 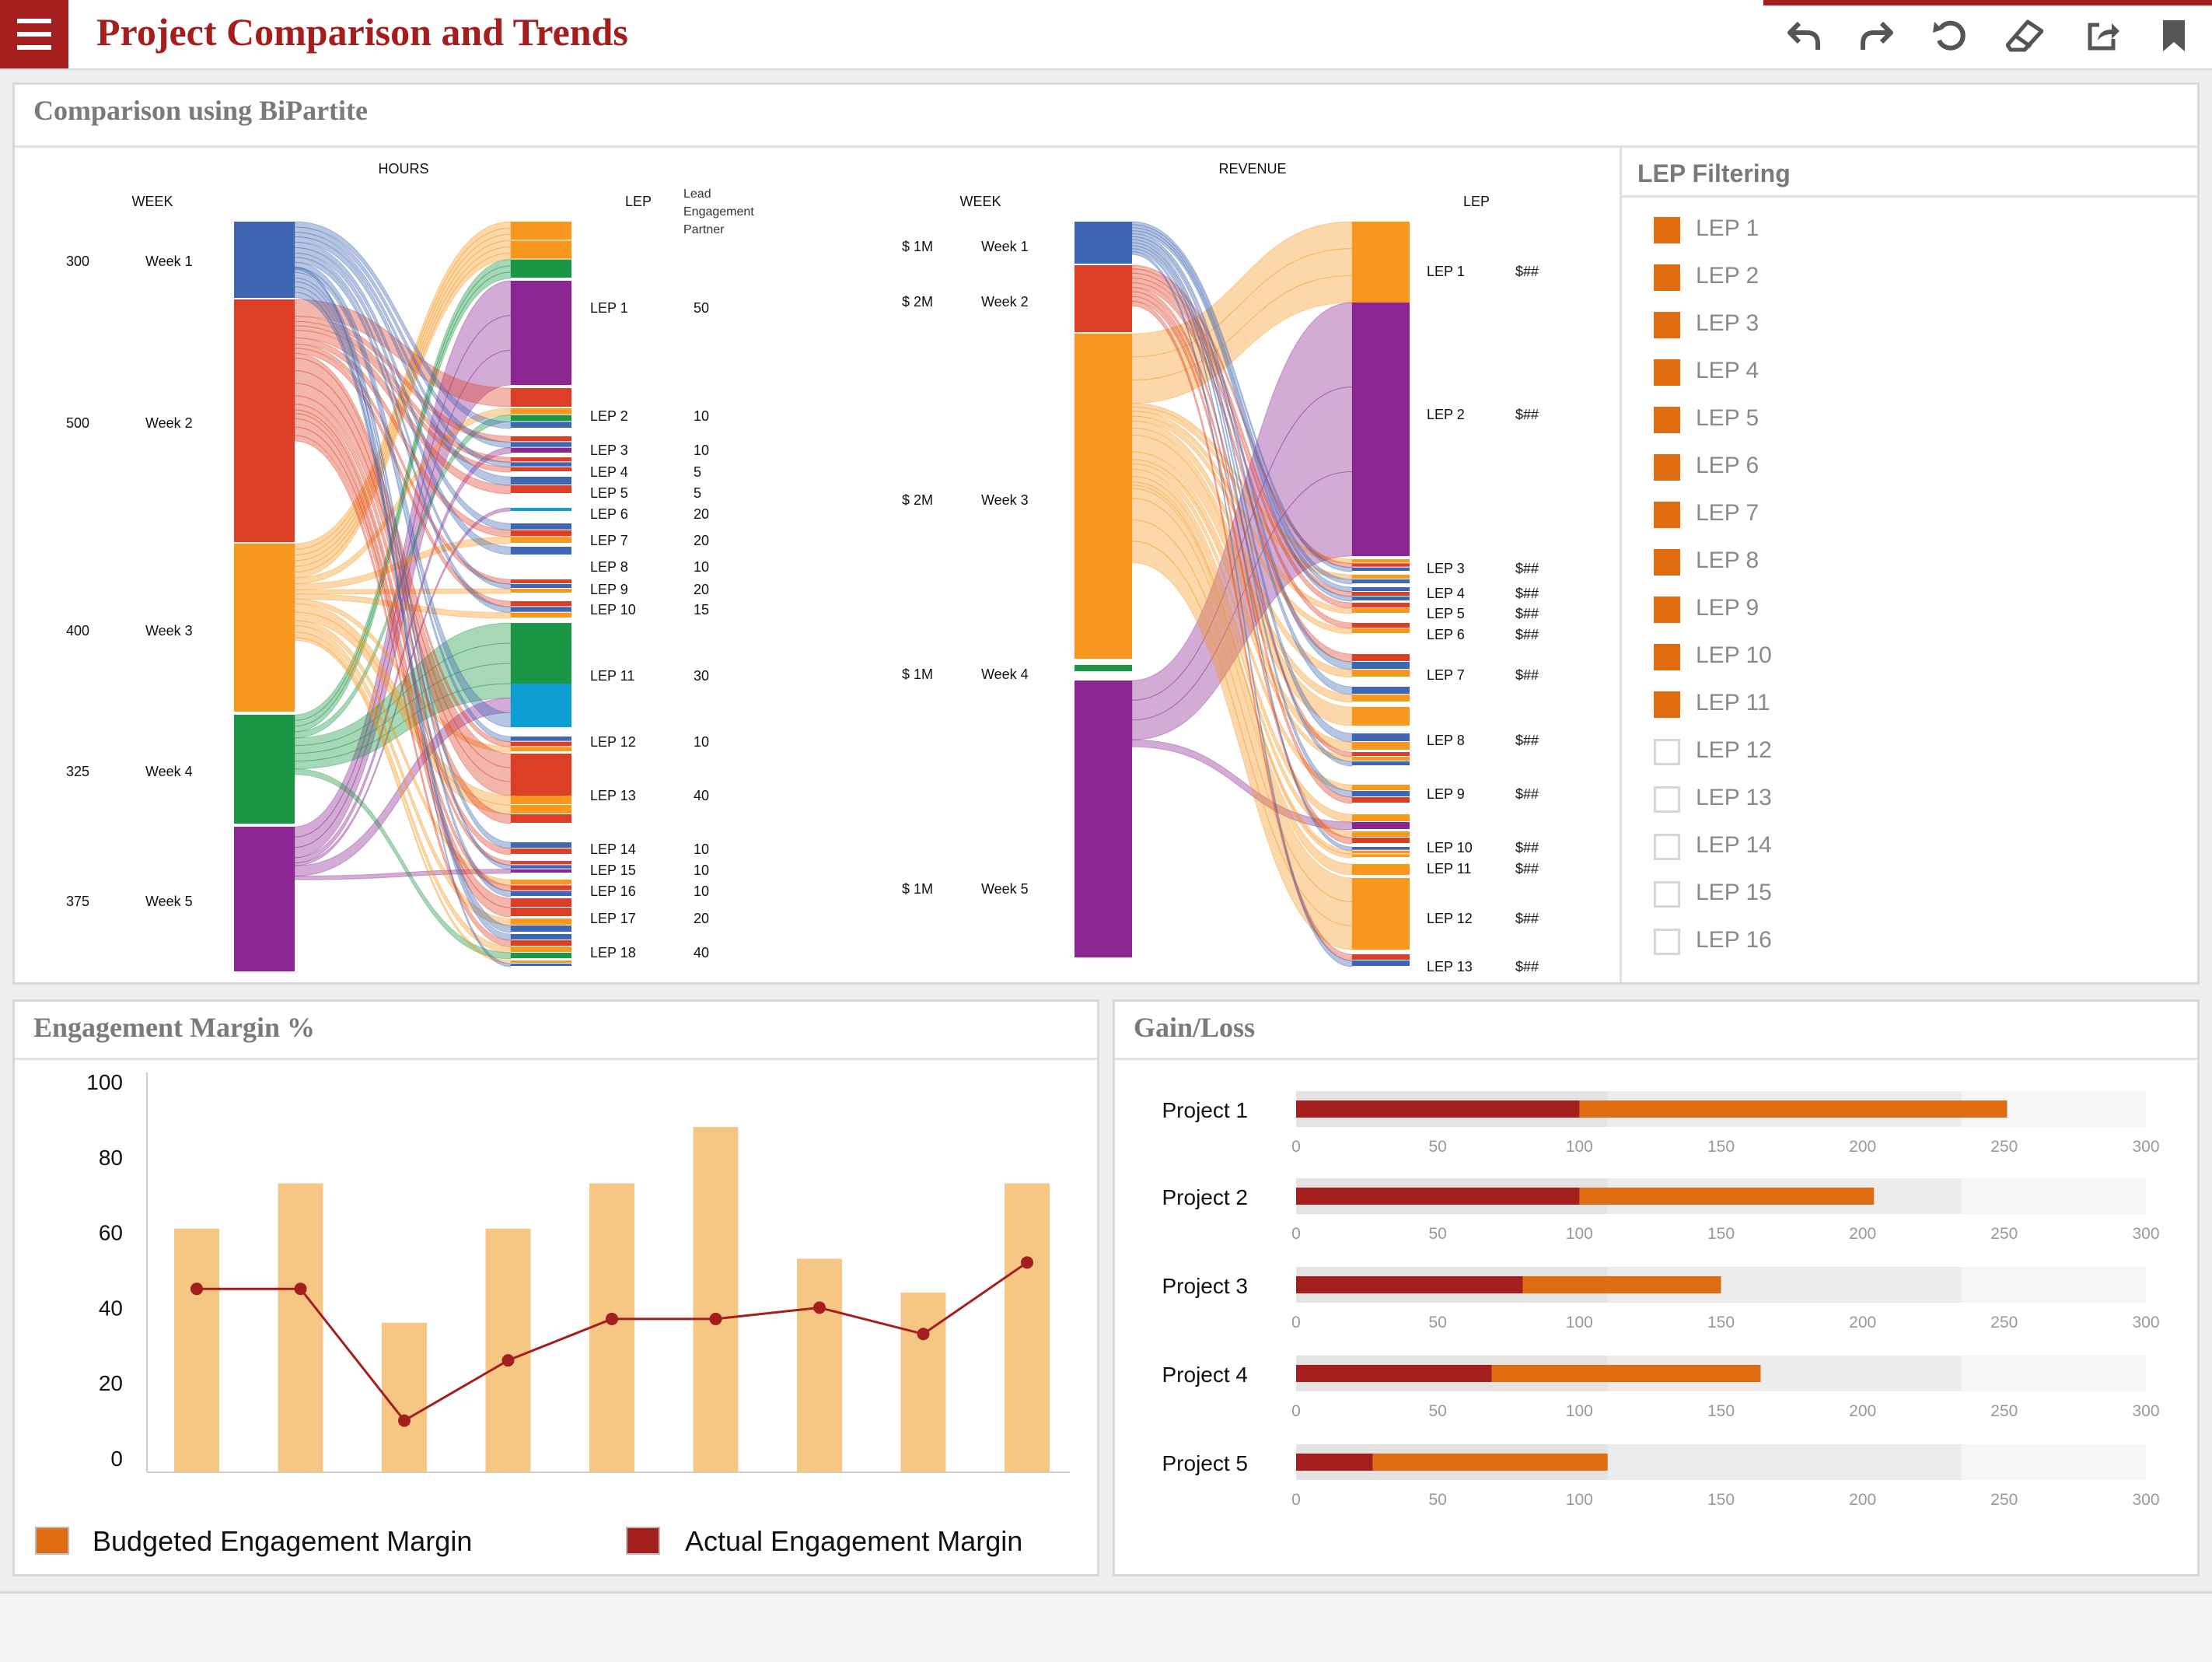 I want to click on redo-icon, so click(x=1877, y=35).